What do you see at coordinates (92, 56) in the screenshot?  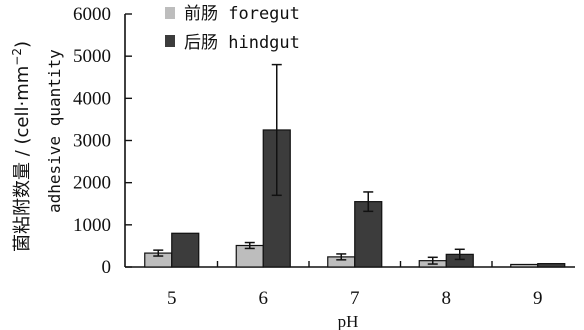 I see `y-tick-label: 5000` at bounding box center [92, 56].